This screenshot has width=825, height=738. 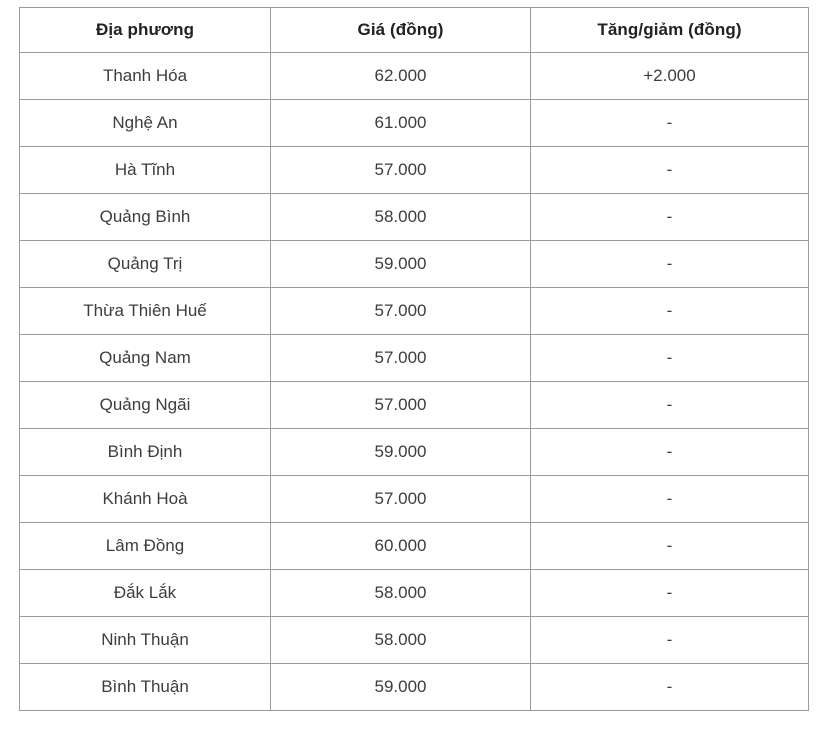 What do you see at coordinates (400, 546) in the screenshot?
I see `cell-price: 60.000` at bounding box center [400, 546].